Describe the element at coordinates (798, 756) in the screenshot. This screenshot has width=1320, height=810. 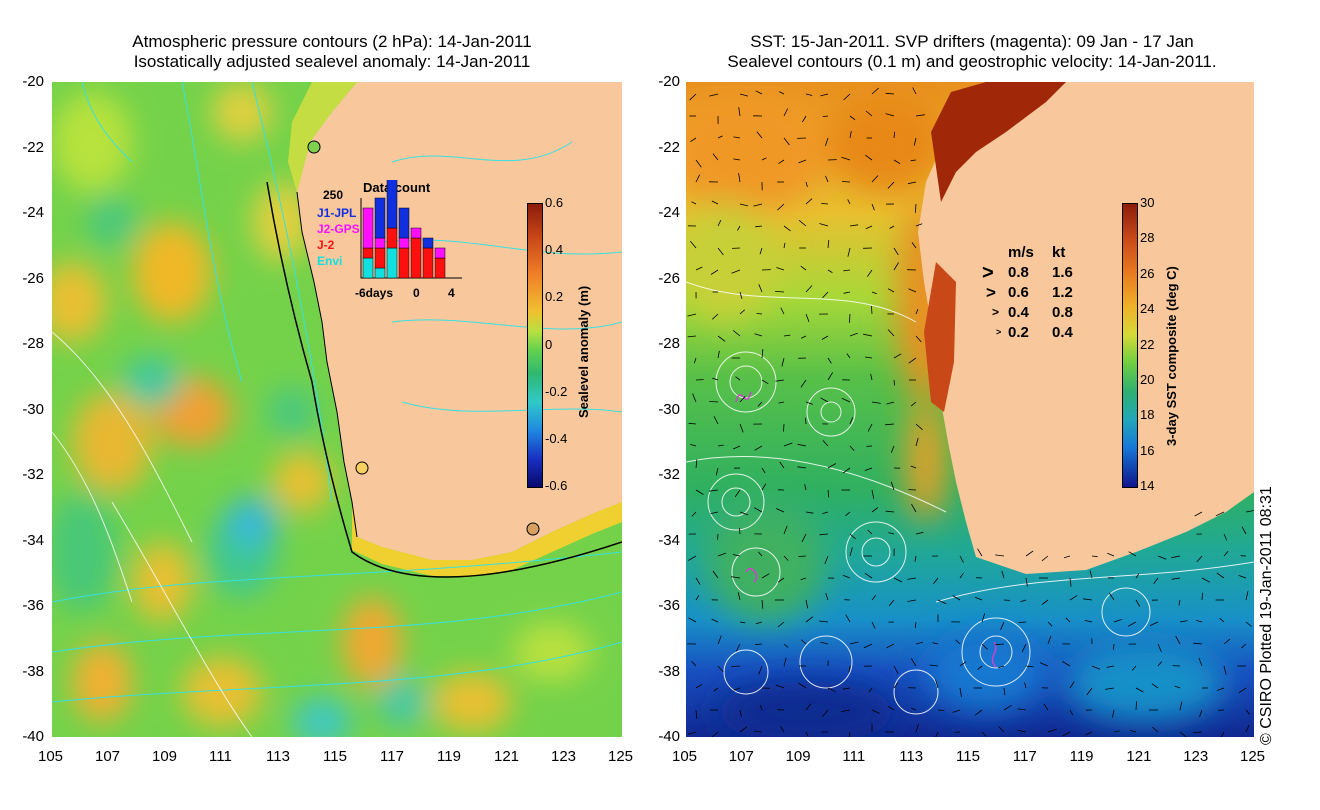
I see `right-x-tick-2: 109` at that location.